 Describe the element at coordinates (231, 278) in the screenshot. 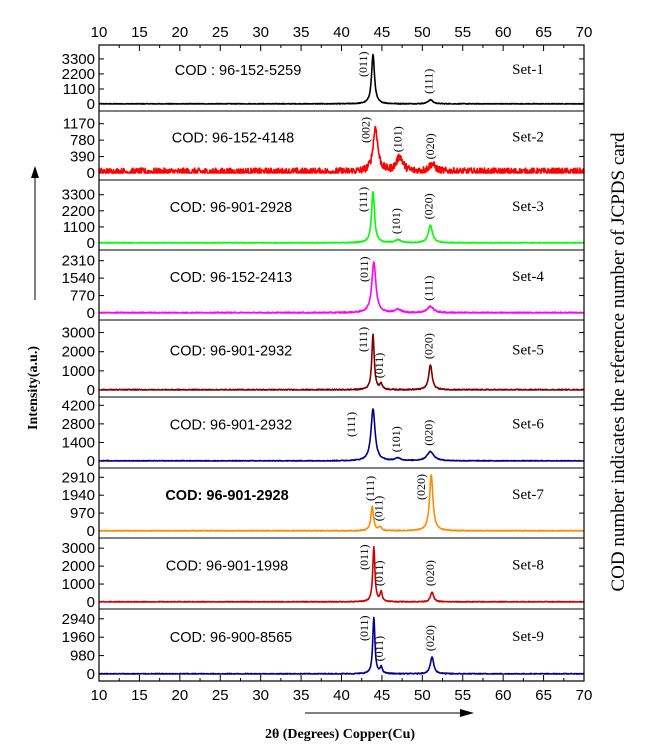

I see `cod-label: COD: 96-152-2413` at that location.